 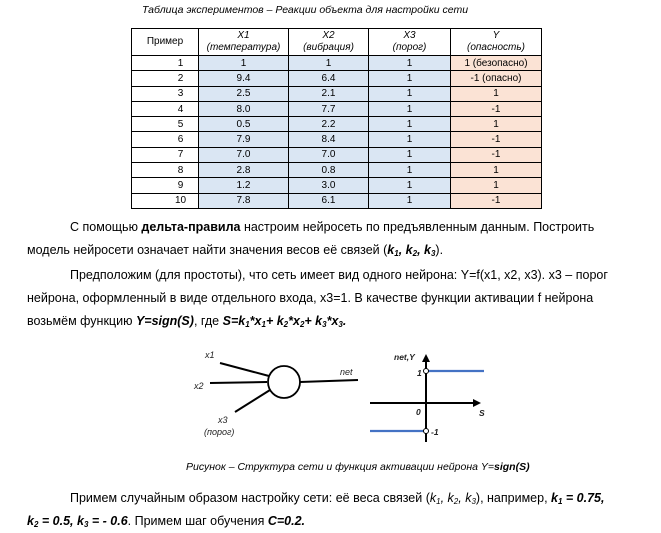 I want to click on table-row: 8 2.8 0.8 1 1, so click(x=337, y=170).